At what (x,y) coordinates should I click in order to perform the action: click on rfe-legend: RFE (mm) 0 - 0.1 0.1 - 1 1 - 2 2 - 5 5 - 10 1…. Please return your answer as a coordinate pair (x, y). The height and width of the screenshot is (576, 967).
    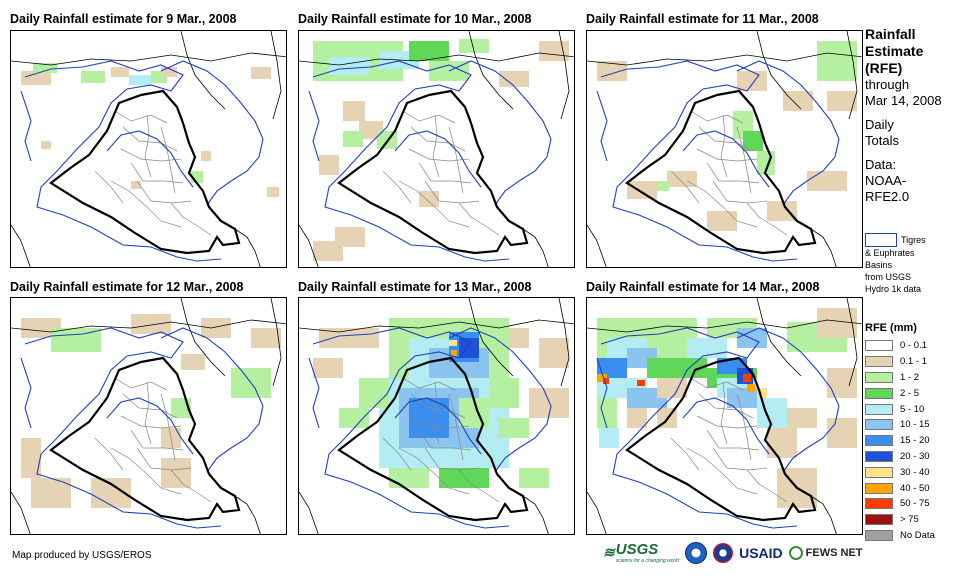
    Looking at the image, I should click on (915, 432).